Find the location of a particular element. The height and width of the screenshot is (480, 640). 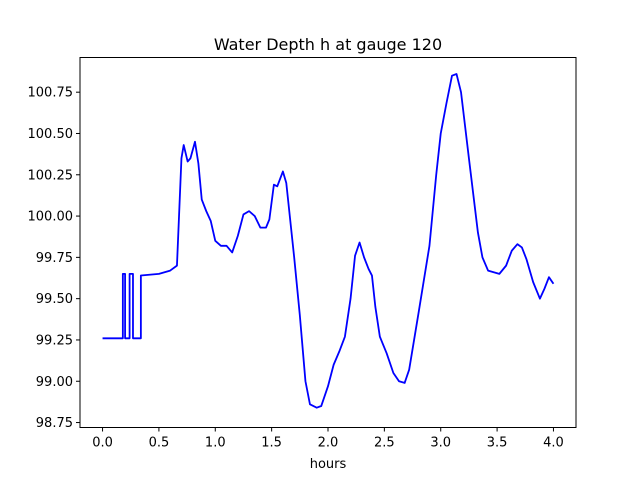

x-tick-label: 2.5 is located at coordinates (384, 443).